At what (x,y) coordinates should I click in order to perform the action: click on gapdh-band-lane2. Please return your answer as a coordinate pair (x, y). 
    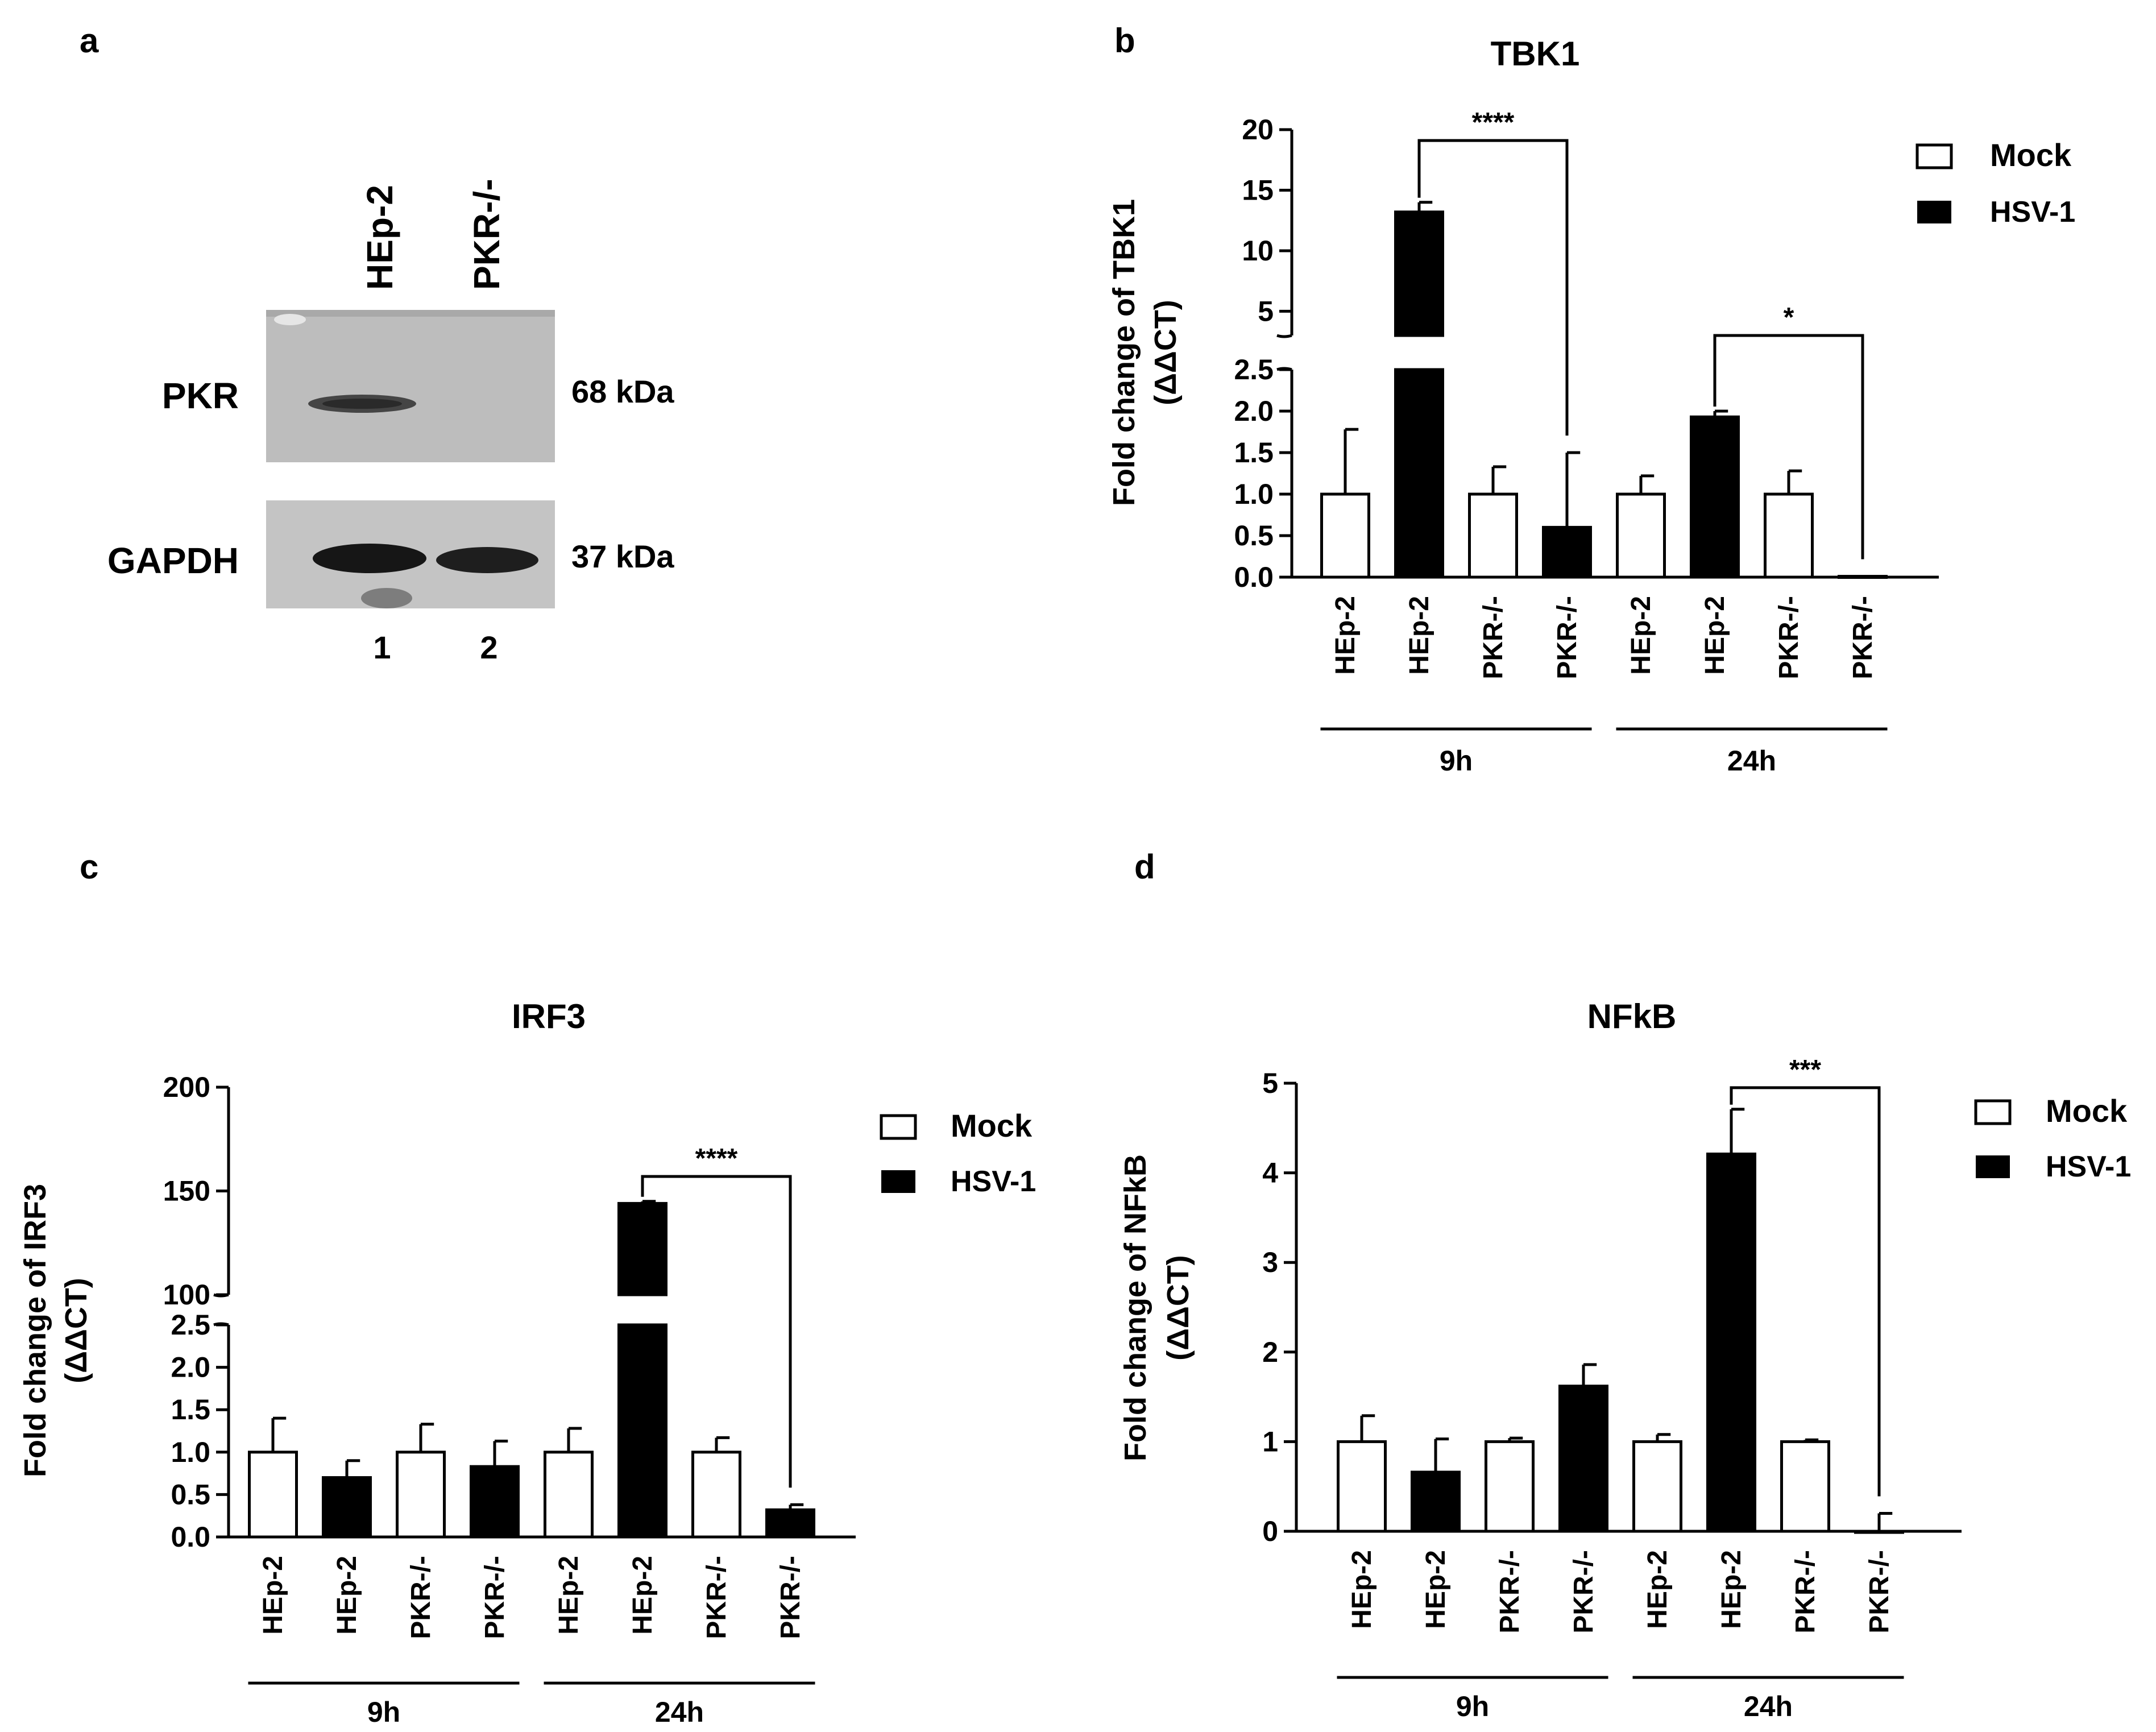
    Looking at the image, I should click on (487, 560).